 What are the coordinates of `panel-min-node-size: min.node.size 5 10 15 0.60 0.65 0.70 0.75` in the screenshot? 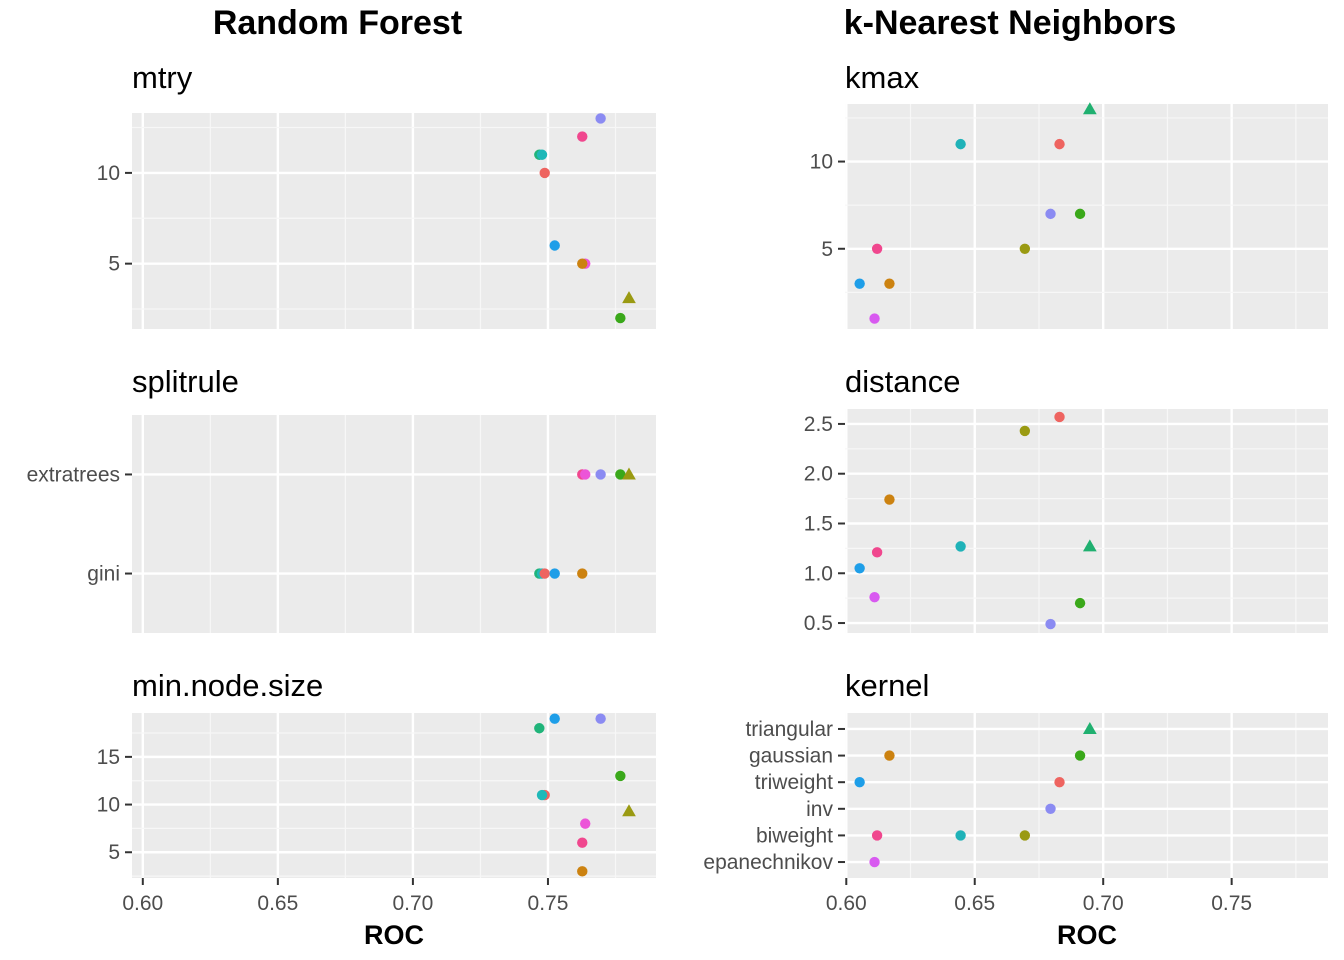 It's located at (376, 791).